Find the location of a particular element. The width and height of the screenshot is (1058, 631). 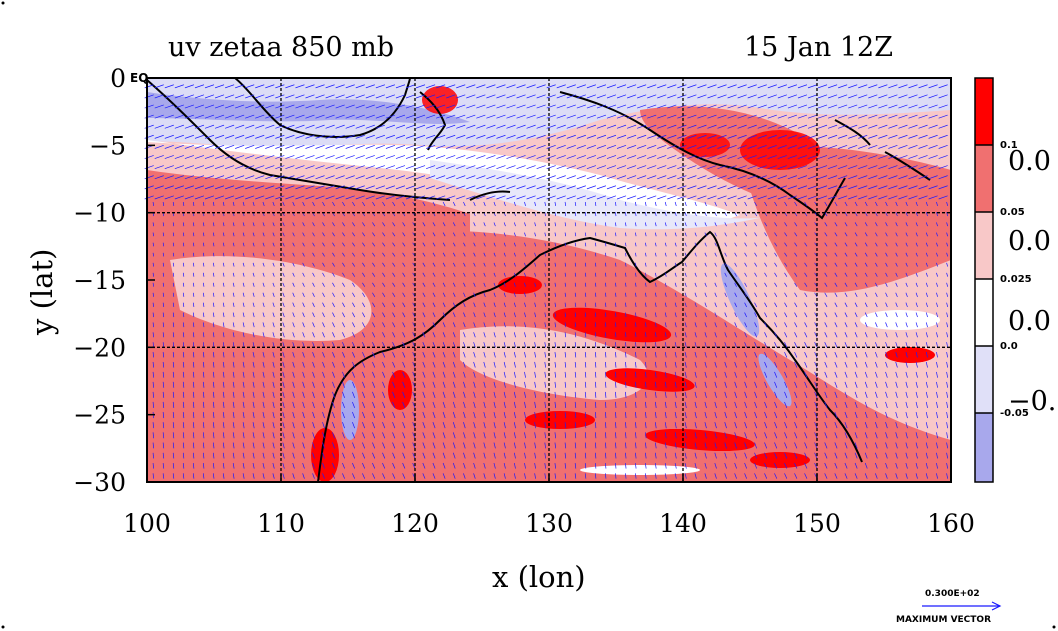

negative-band-strong is located at coordinates (308, 108).